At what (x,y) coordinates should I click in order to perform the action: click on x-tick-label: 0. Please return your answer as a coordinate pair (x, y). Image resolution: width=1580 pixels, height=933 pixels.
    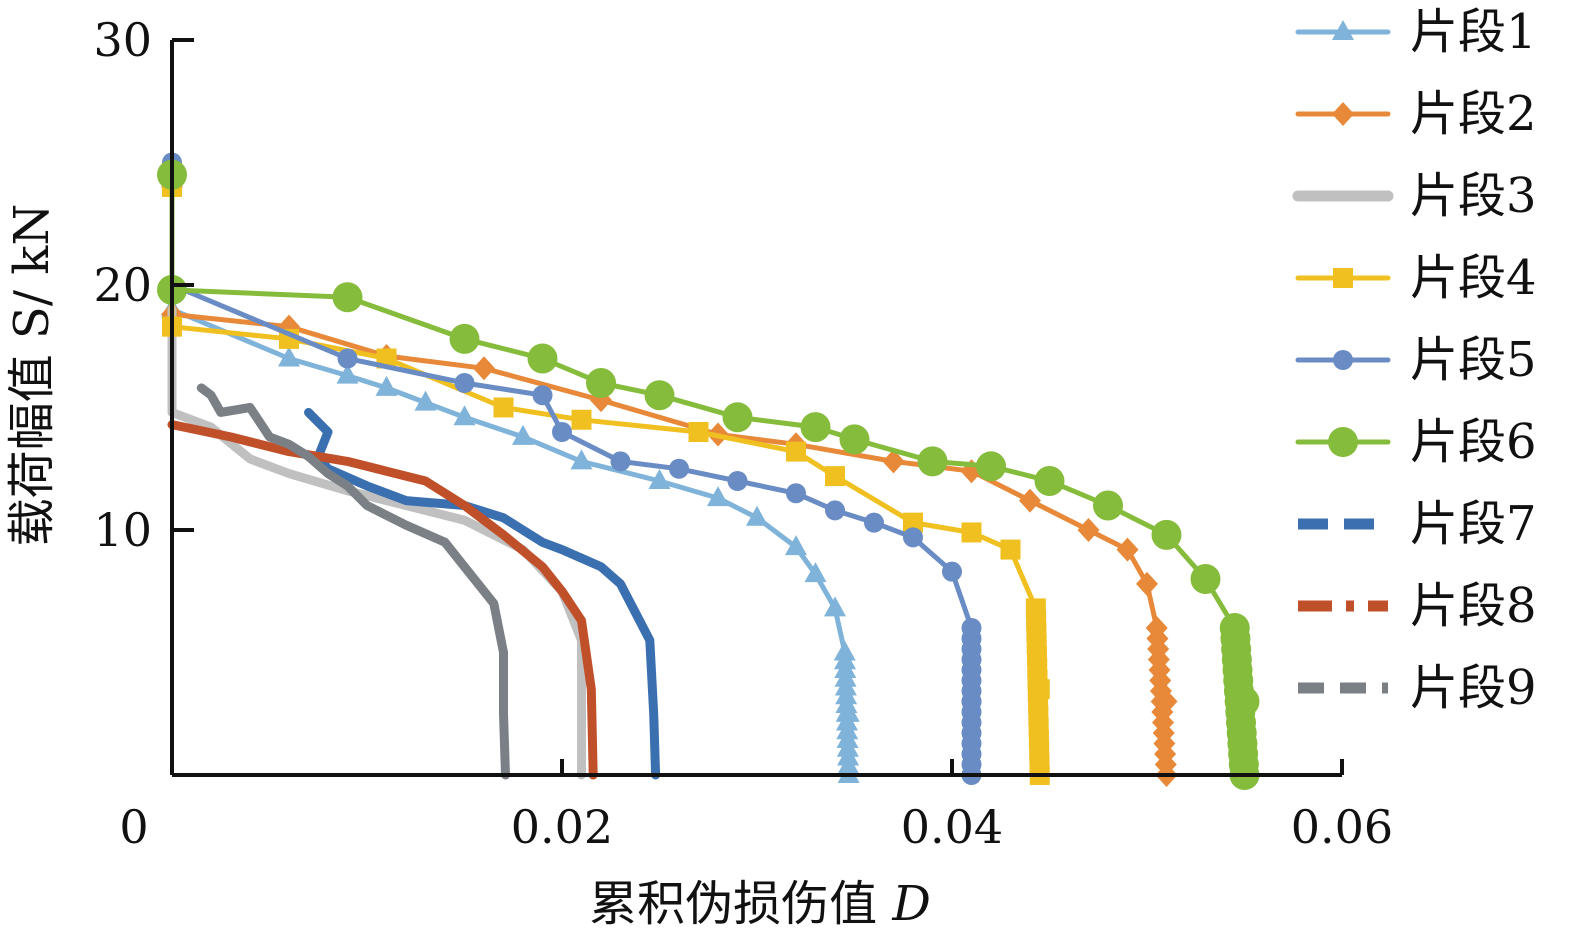
    Looking at the image, I should click on (133, 827).